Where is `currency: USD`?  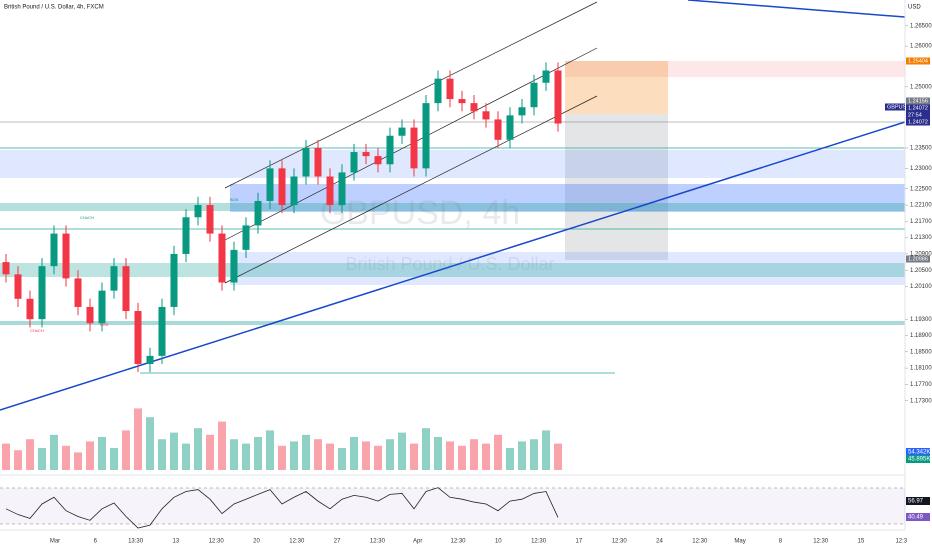
currency: USD is located at coordinates (914, 8).